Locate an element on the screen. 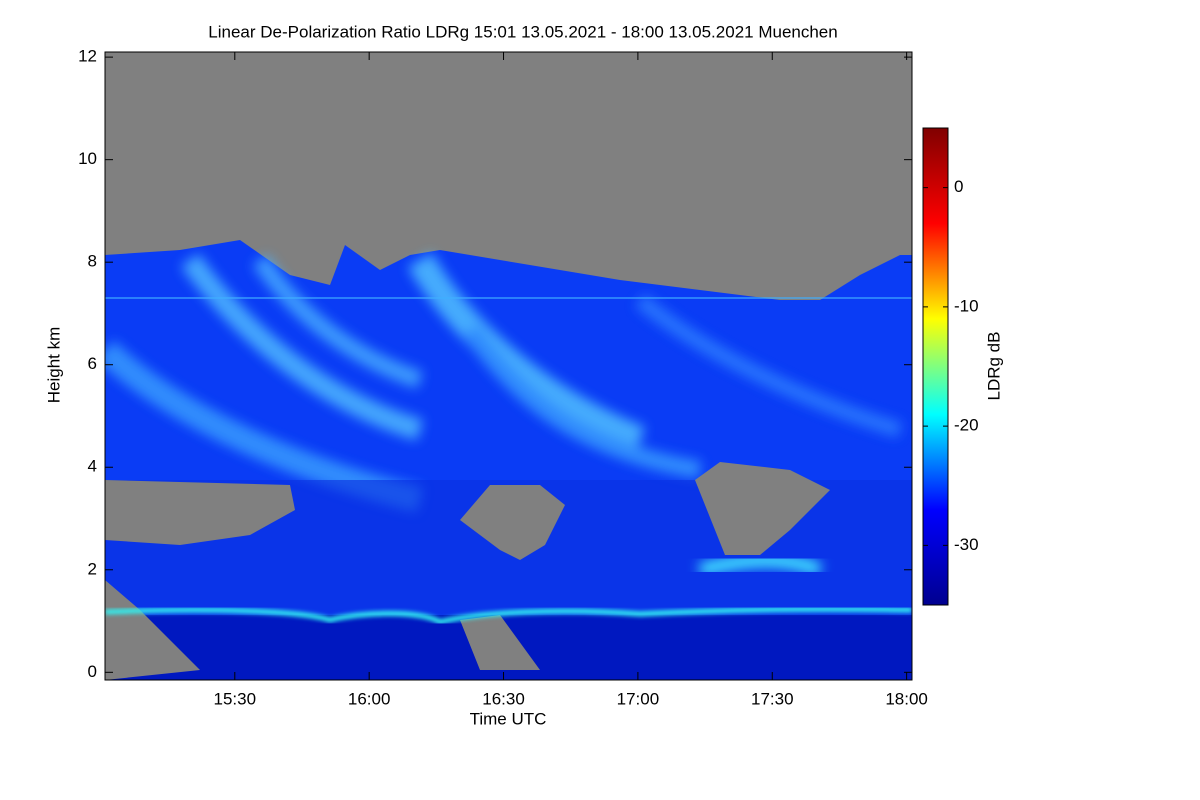 The height and width of the screenshot is (800, 1200). x-tick-label: 16:30 is located at coordinates (503, 698).